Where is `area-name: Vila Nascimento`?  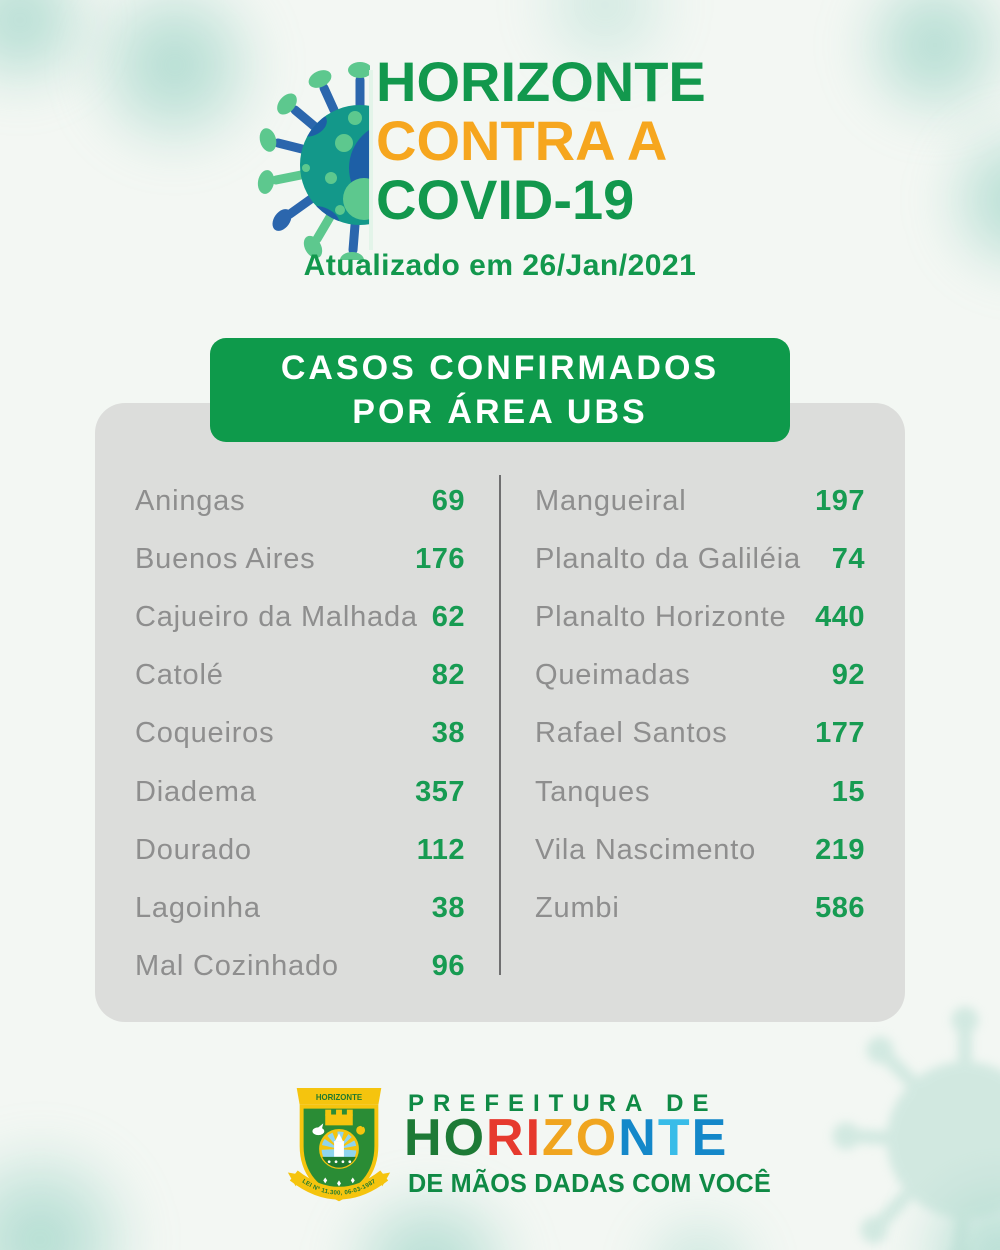 area-name: Vila Nascimento is located at coordinates (646, 849).